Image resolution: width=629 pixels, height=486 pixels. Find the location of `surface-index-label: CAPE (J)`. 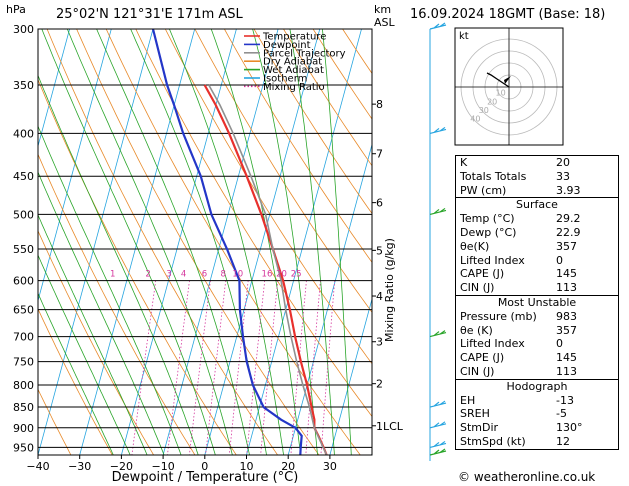

surface-index-label: CAPE (J) is located at coordinates (482, 274).